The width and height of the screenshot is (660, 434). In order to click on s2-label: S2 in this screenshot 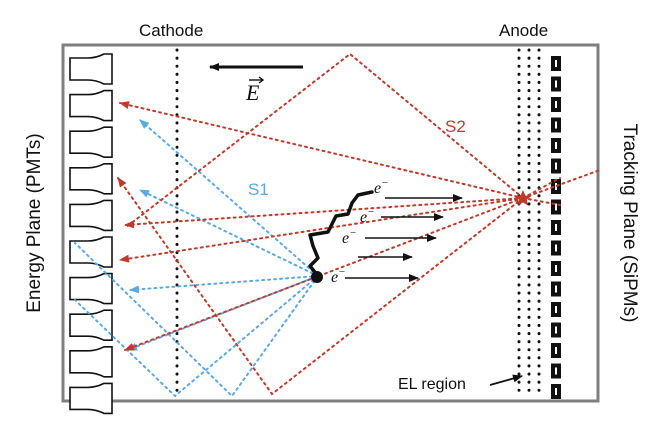, I will do `click(455, 126)`.